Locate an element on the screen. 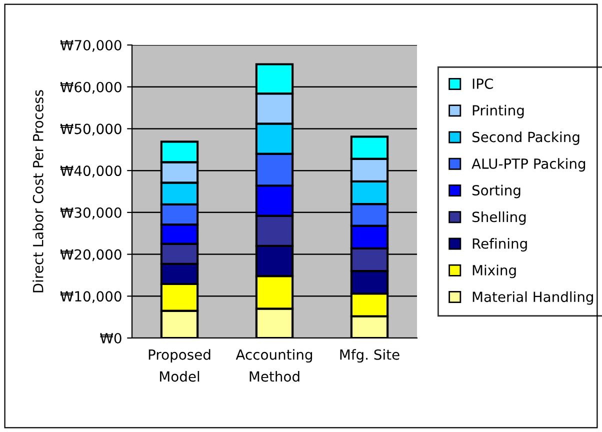  legend-label: Sorting is located at coordinates (496, 191).